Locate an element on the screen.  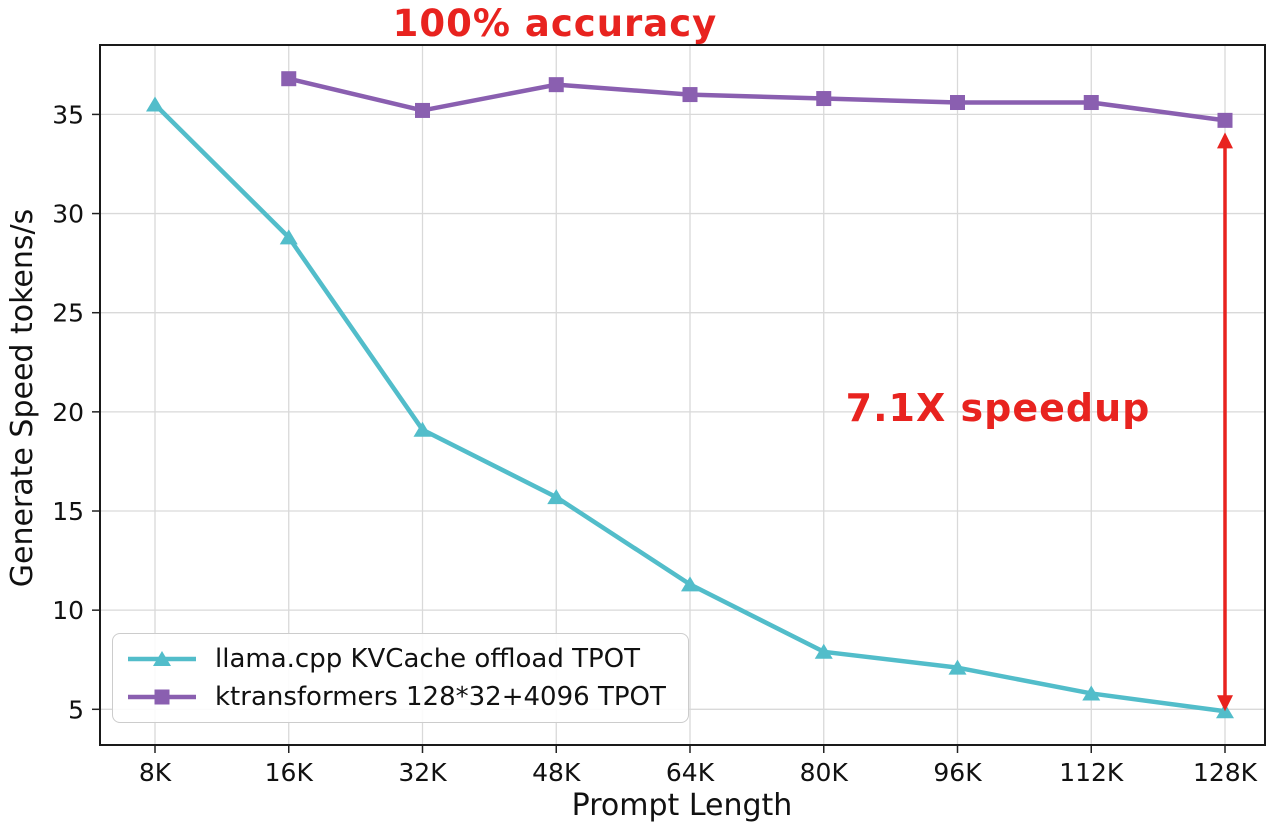
legend-label: ktransformers 128*32+4096 TPOT is located at coordinates (440, 697).